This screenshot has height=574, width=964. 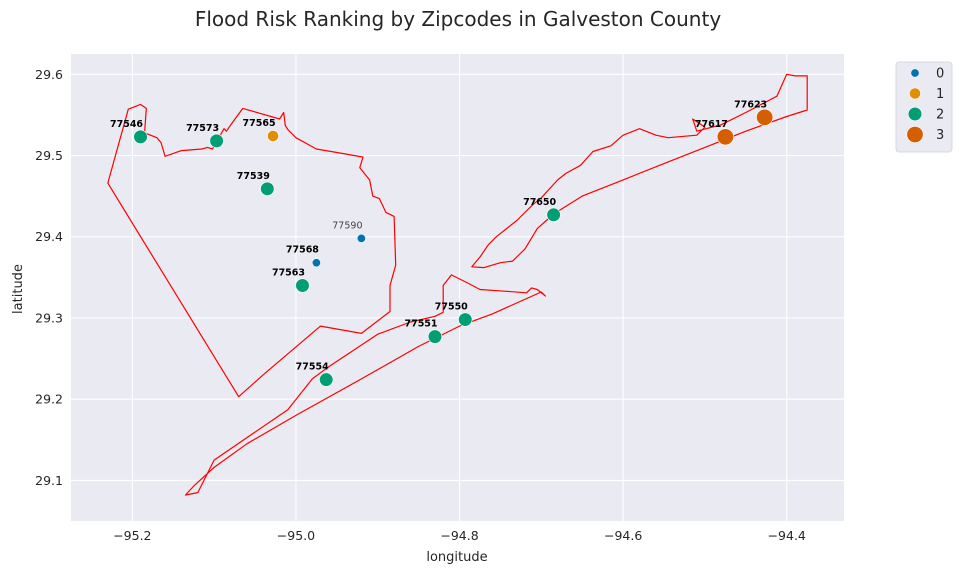 What do you see at coordinates (49, 277) in the screenshot?
I see `y-tick-labels: 29.1 29.2 29.3 29.4 29.5 29.6` at bounding box center [49, 277].